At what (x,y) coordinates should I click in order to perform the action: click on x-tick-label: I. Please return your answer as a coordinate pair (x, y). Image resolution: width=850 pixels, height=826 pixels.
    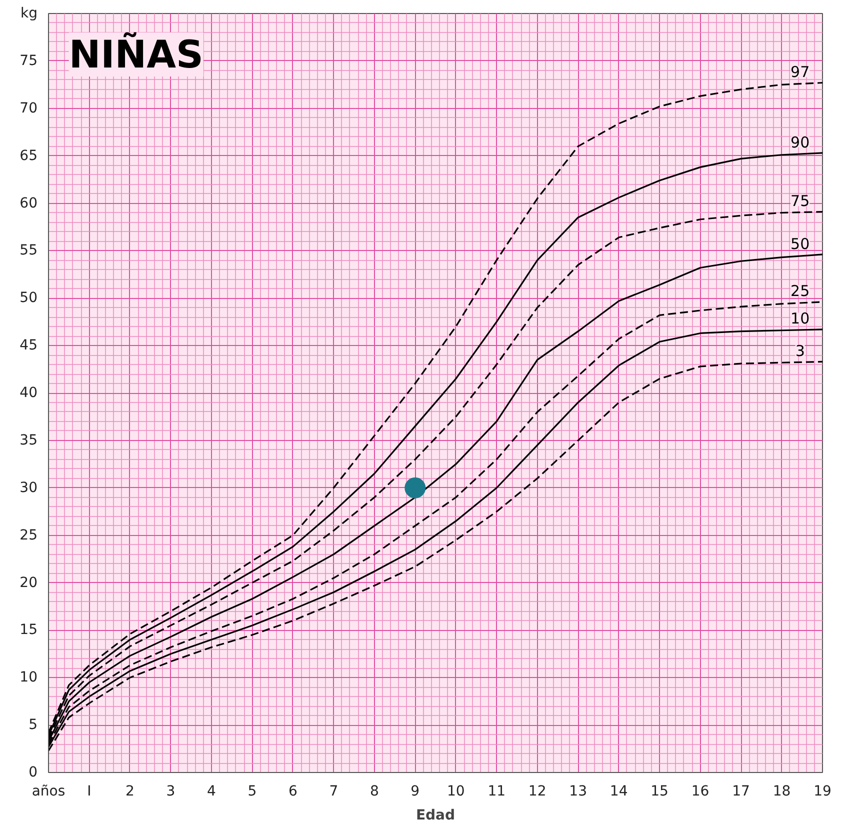
    Looking at the image, I should click on (89, 792).